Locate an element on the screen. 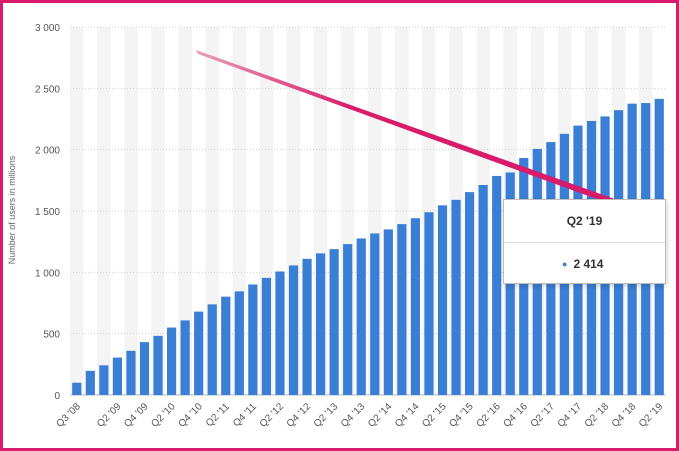  x-tick-label: Q4 '15 is located at coordinates (461, 415).